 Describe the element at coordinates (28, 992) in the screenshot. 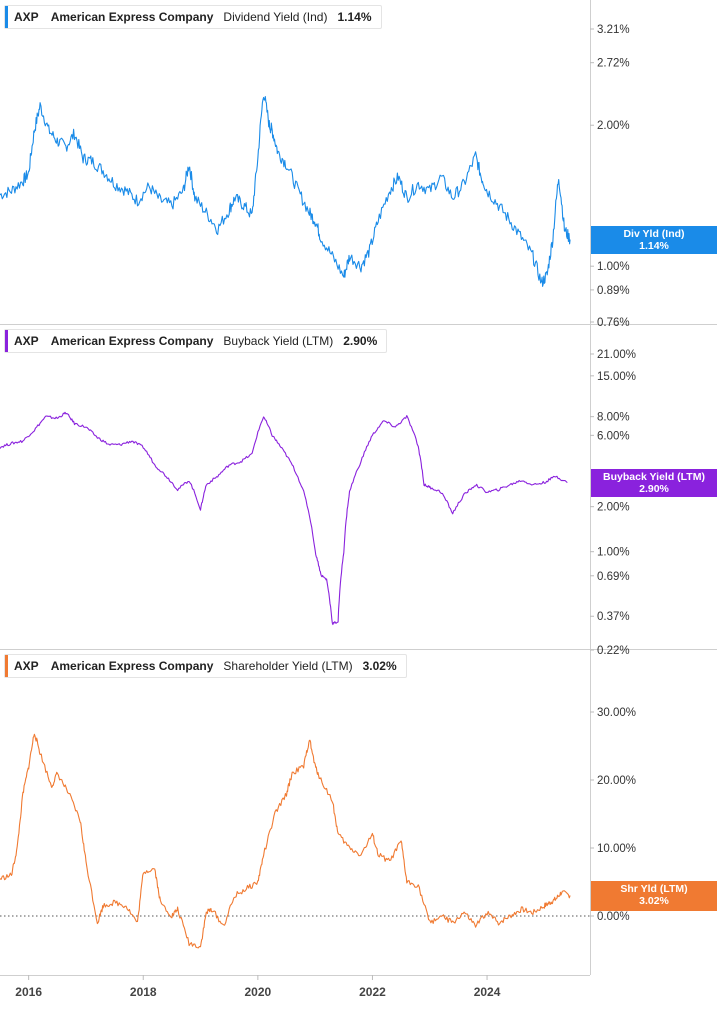

I see `x-tick-label: 2016` at that location.